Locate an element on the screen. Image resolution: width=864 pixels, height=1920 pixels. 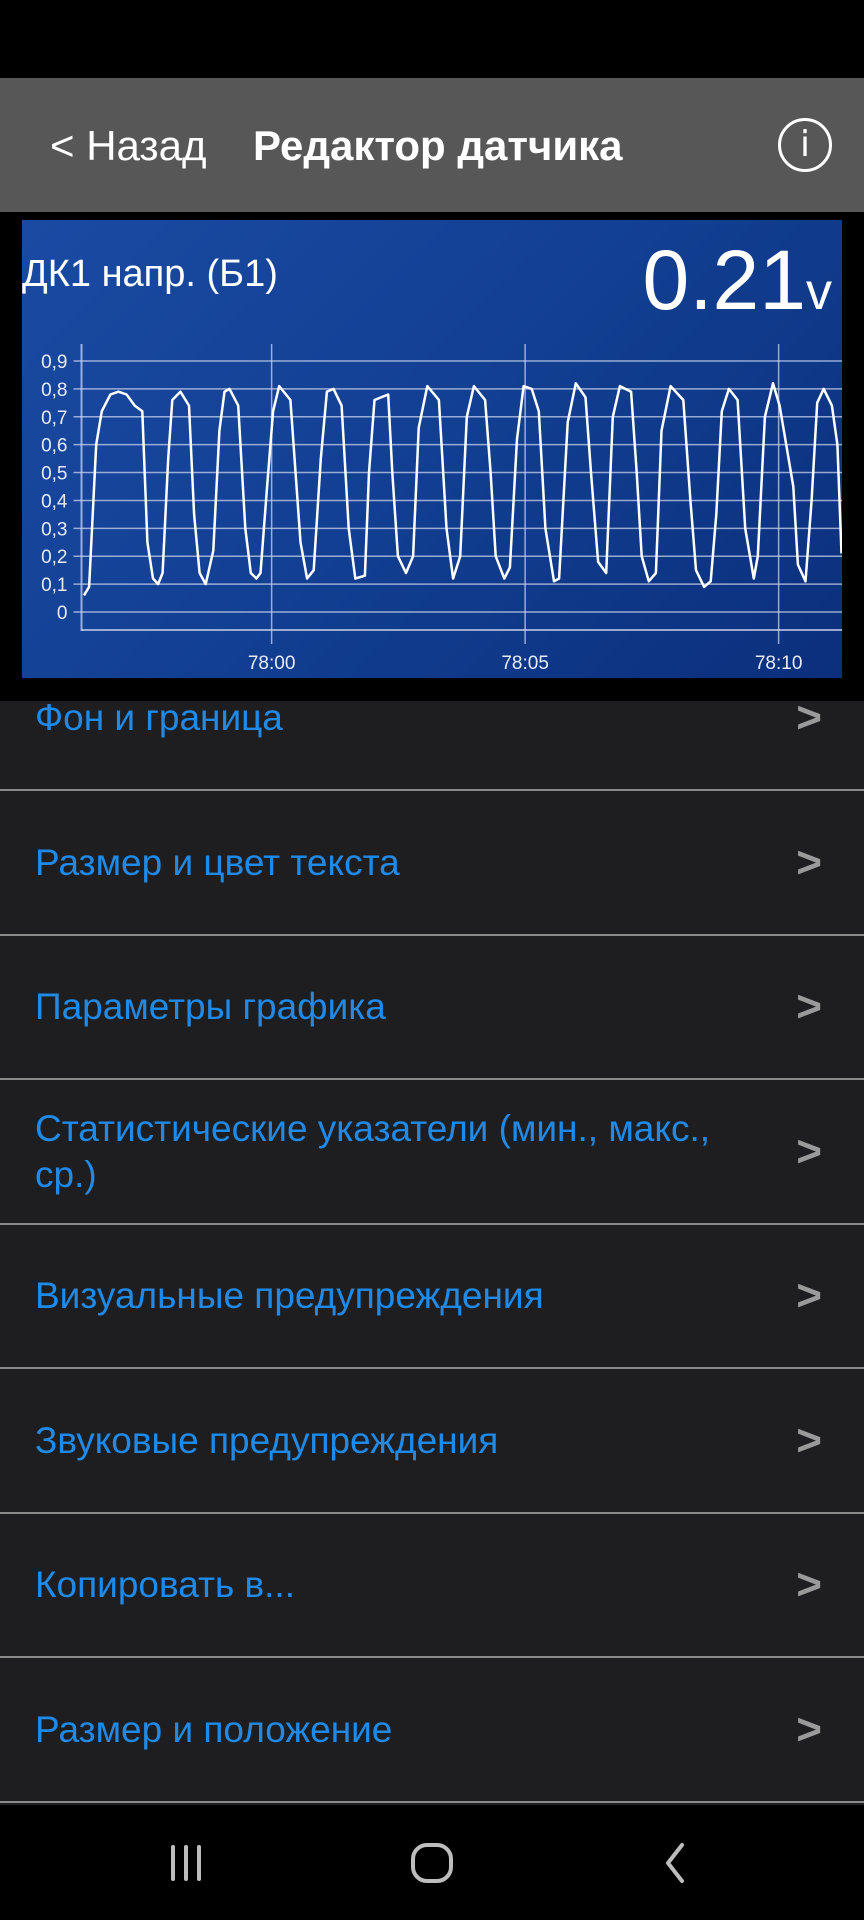
menu-item-label: Визуальные предупреждения is located at coordinates (289, 1295).